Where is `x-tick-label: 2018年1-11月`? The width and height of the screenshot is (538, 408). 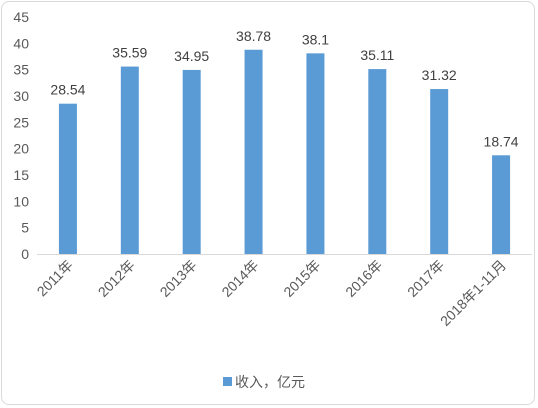
x-tick-label: 2018年1-11月 is located at coordinates (473, 293).